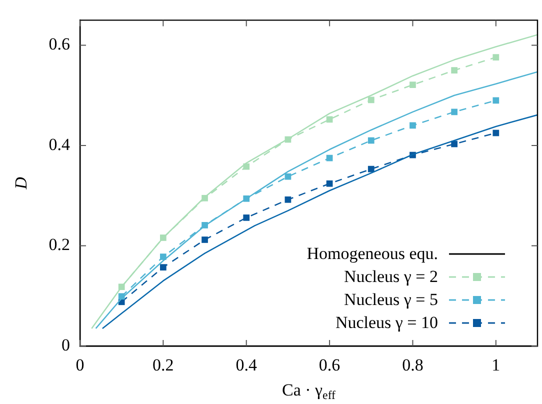  I want to click on x-tick-label: 0.6, so click(329, 365).